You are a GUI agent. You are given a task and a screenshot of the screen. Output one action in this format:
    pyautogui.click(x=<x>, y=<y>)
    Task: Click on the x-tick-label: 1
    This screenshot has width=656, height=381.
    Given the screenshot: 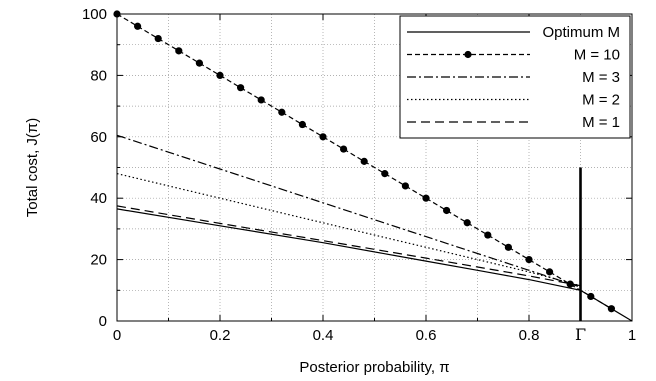 What is the action you would take?
    pyautogui.click(x=632, y=335)
    